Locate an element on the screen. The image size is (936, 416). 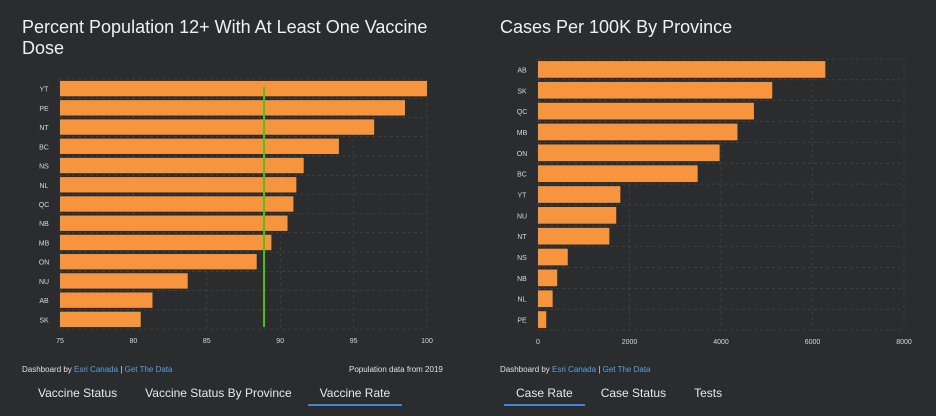
right-footer-credit: Dashboard by Esri Canada | Get The Data is located at coordinates (575, 369).